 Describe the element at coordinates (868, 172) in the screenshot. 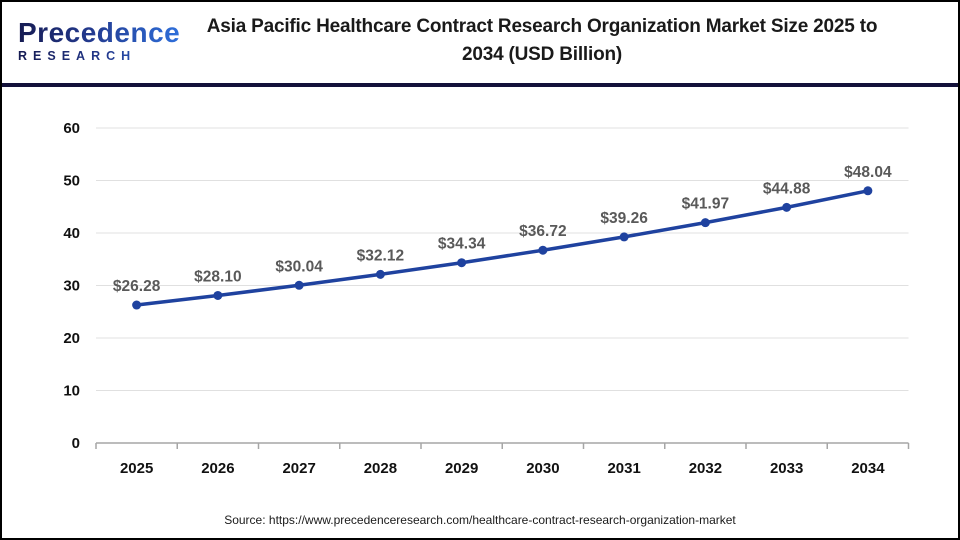

I see `data-point-label: $48.04` at that location.